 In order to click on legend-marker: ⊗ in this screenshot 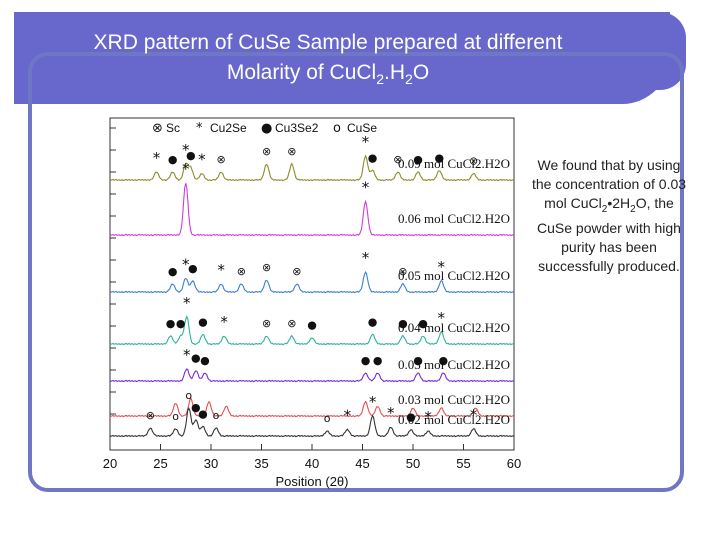, I will do `click(157, 128)`.